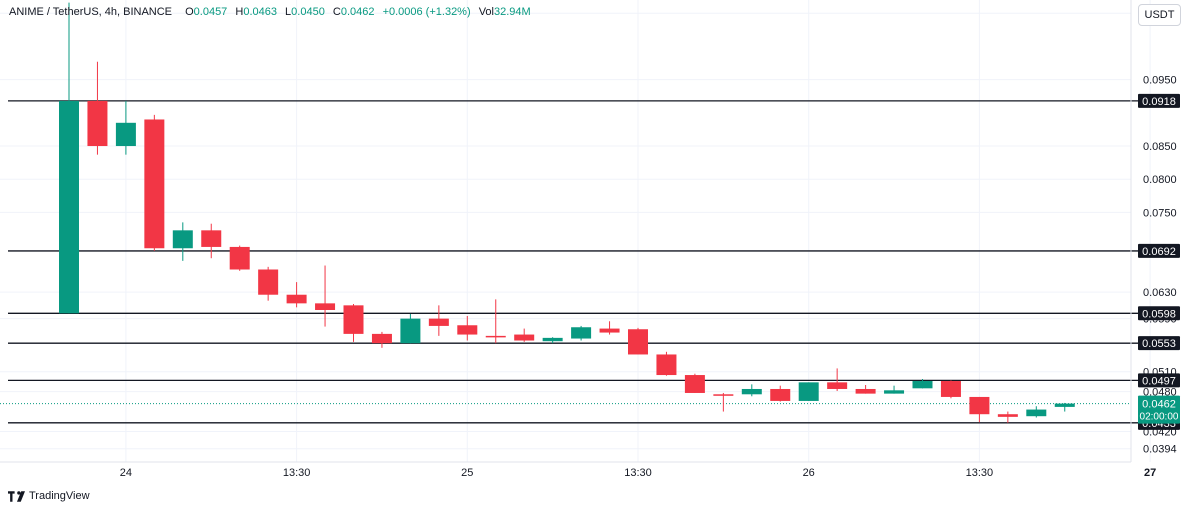 Image resolution: width=1200 pixels, height=510 pixels. Describe the element at coordinates (1159, 15) in the screenshot. I see `currency-button: USDT` at that location.